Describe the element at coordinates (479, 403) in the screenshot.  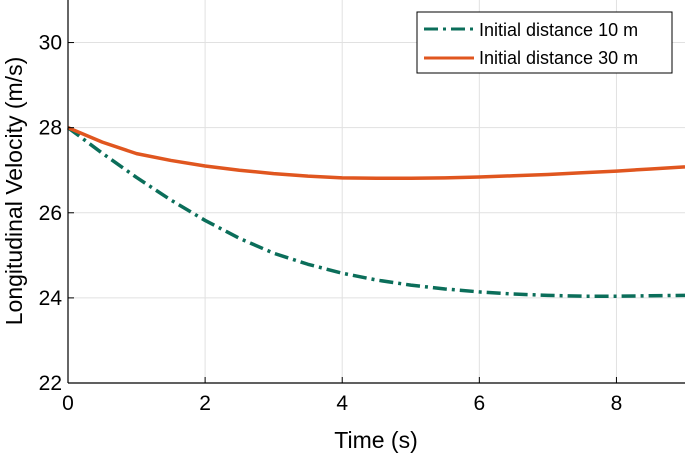
I see `x-tick-label: 6` at that location.